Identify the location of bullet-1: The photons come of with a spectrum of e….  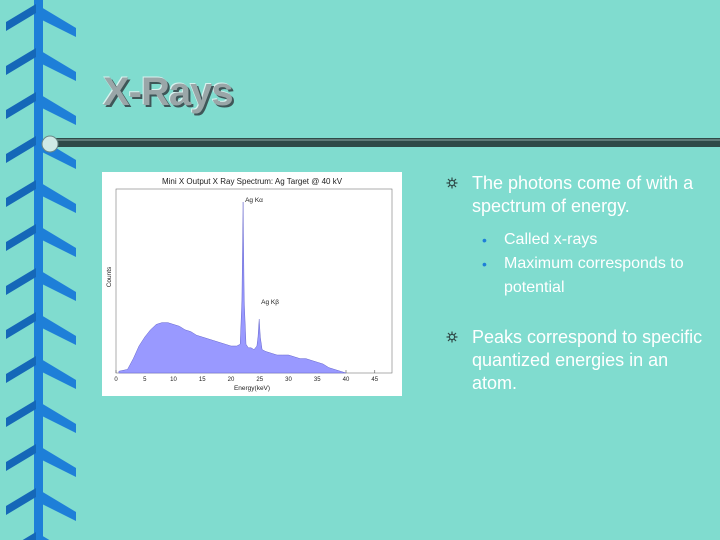
(579, 195).